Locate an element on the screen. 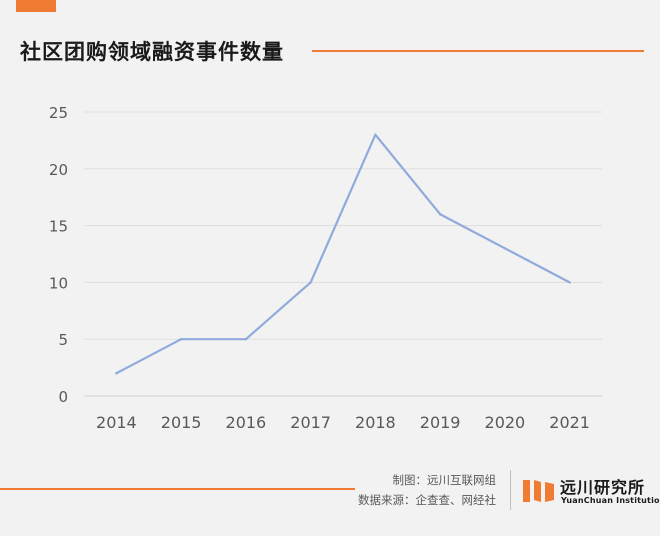 This screenshot has height=536, width=660. top-accent-bar is located at coordinates (36, 6).